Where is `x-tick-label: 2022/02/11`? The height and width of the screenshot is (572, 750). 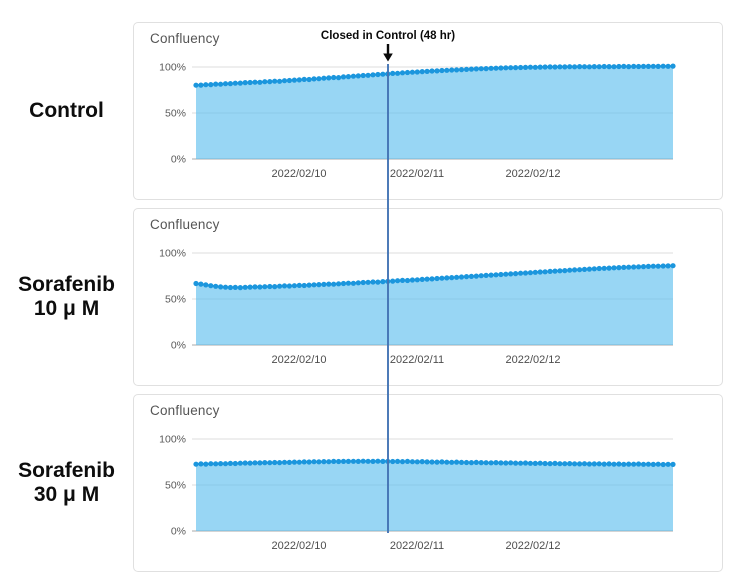 x-tick-label: 2022/02/11 is located at coordinates (417, 546).